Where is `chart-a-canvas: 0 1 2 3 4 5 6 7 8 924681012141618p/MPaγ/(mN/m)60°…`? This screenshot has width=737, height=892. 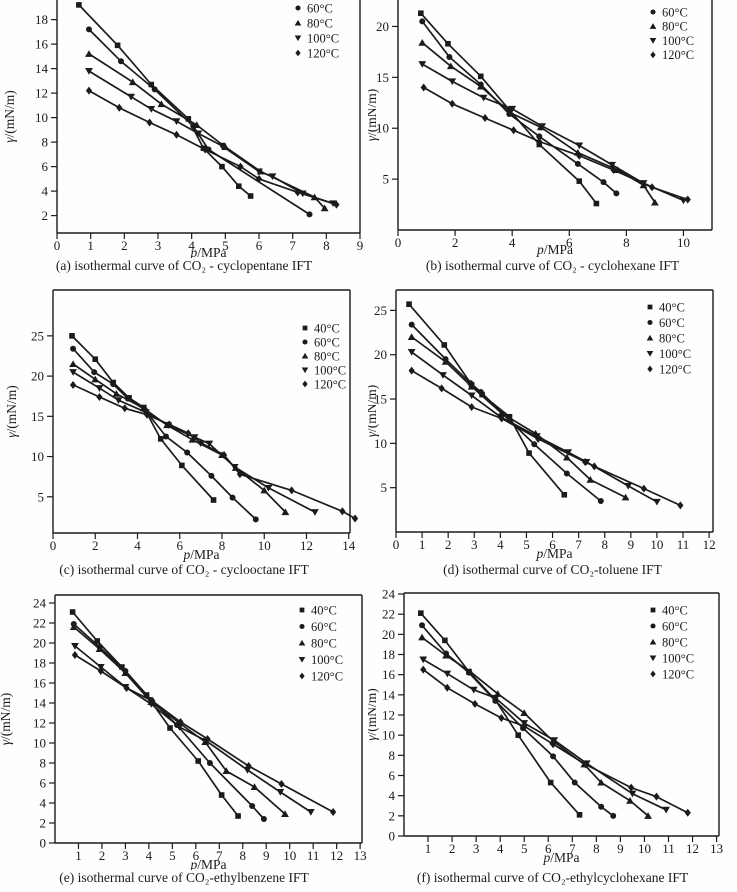 chart-a-canvas: 0 1 2 3 4 5 6 7 8 924681012141618p/MPaγ/(mN/m)60°… is located at coordinates (183, 129).